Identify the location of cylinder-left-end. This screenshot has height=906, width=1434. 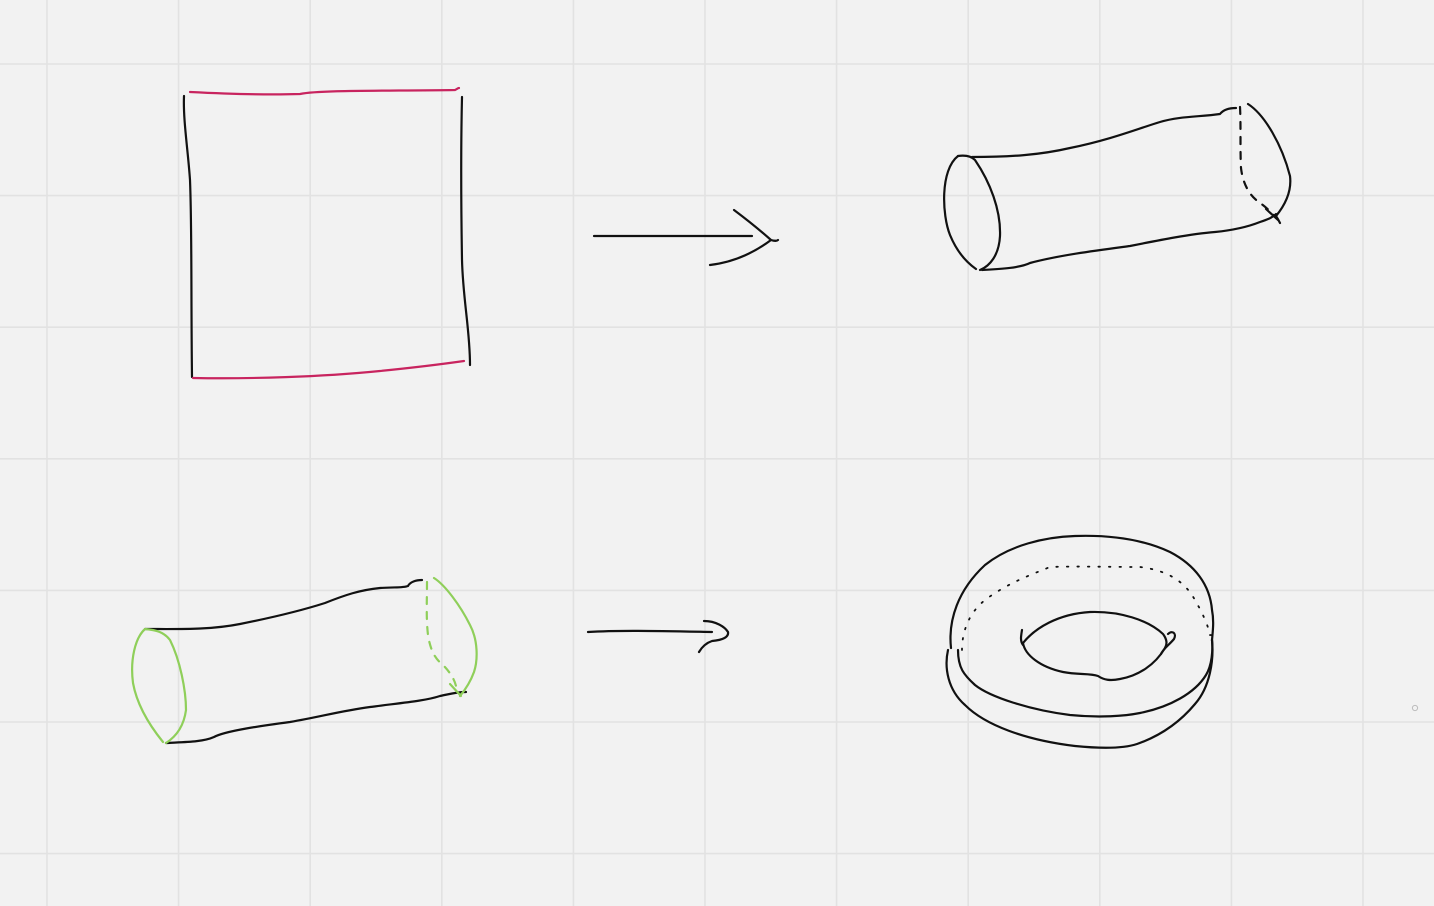
(960, 212).